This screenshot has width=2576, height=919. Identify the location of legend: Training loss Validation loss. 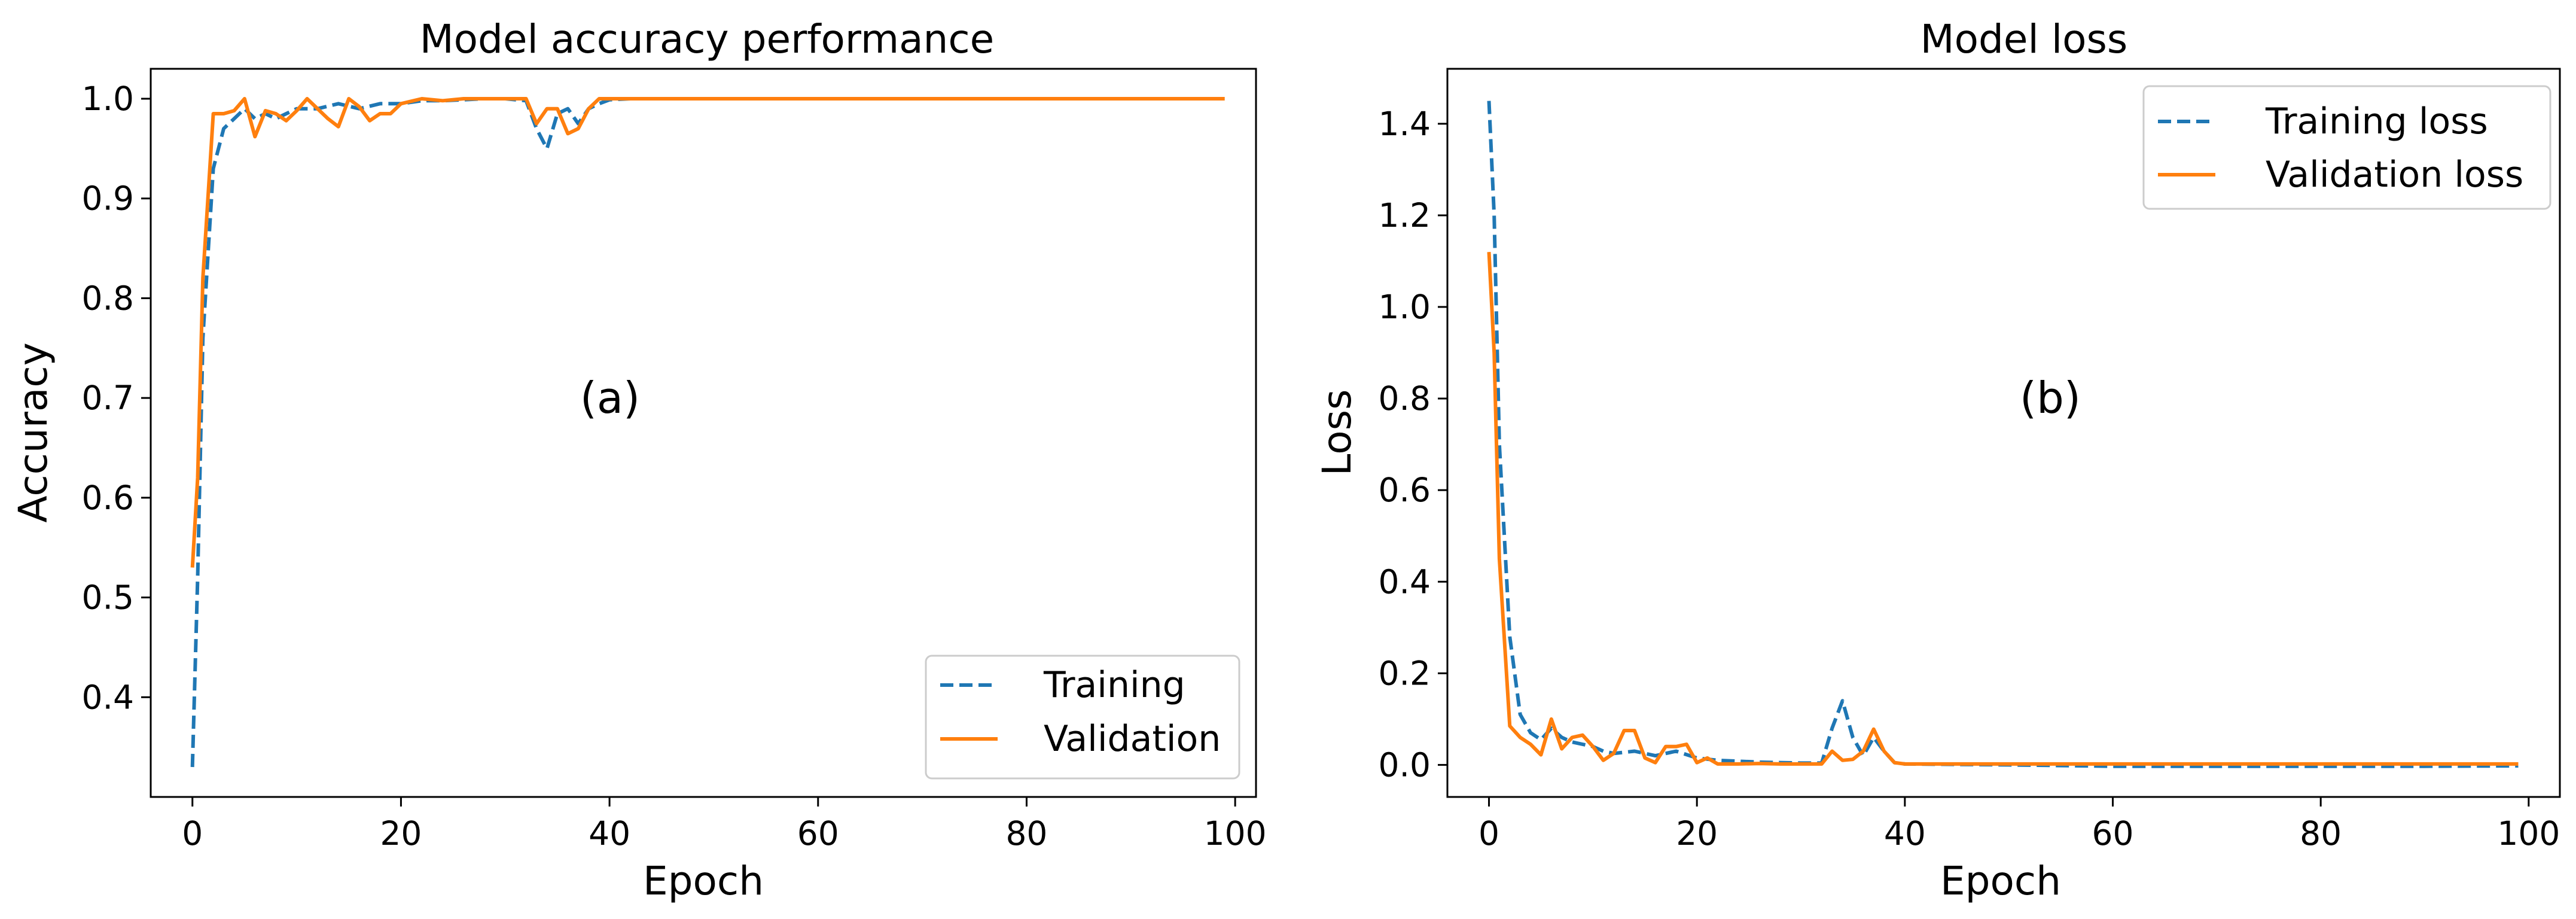
(2346, 147).